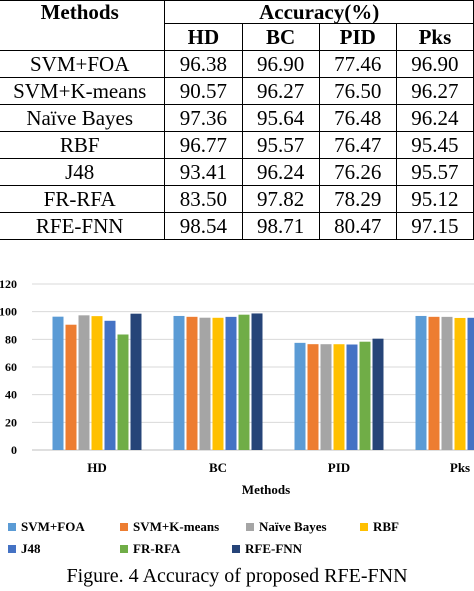 Image resolution: width=474 pixels, height=591 pixels. I want to click on x-tick-label: HD, so click(97, 467).